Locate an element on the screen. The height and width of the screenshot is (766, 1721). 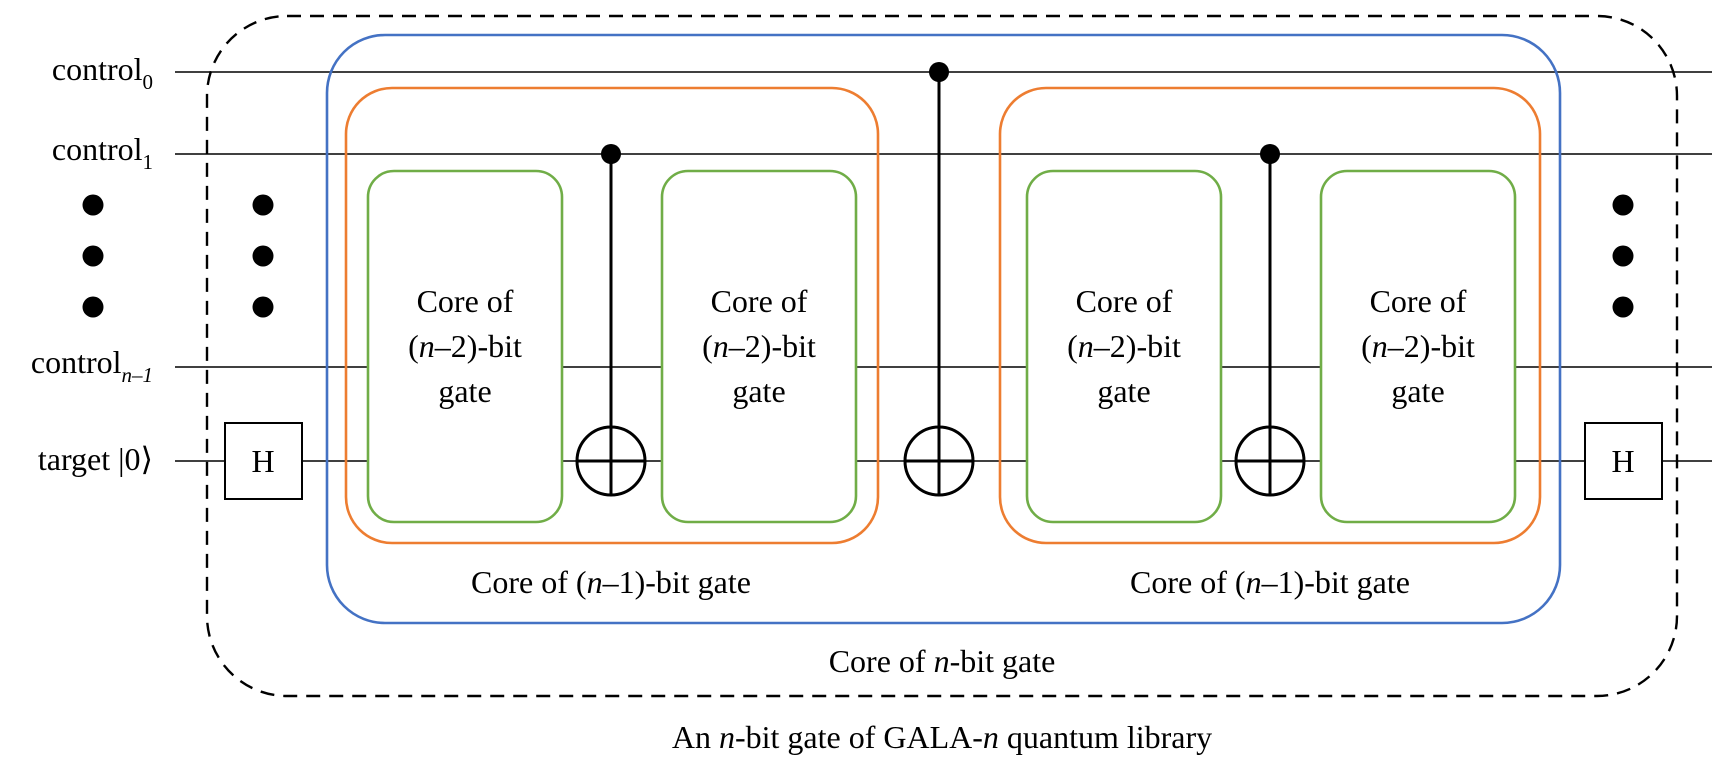
core-n1-bit-caption-right: Core of (n–1)-bit gate is located at coordinates (1270, 582).